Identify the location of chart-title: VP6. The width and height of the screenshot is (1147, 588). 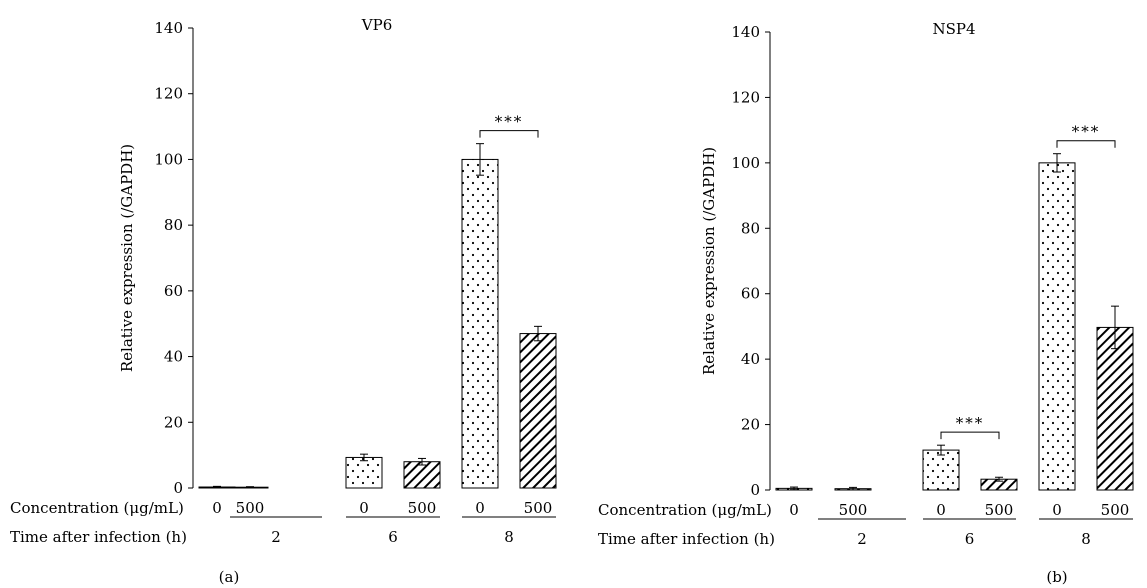
(376, 25).